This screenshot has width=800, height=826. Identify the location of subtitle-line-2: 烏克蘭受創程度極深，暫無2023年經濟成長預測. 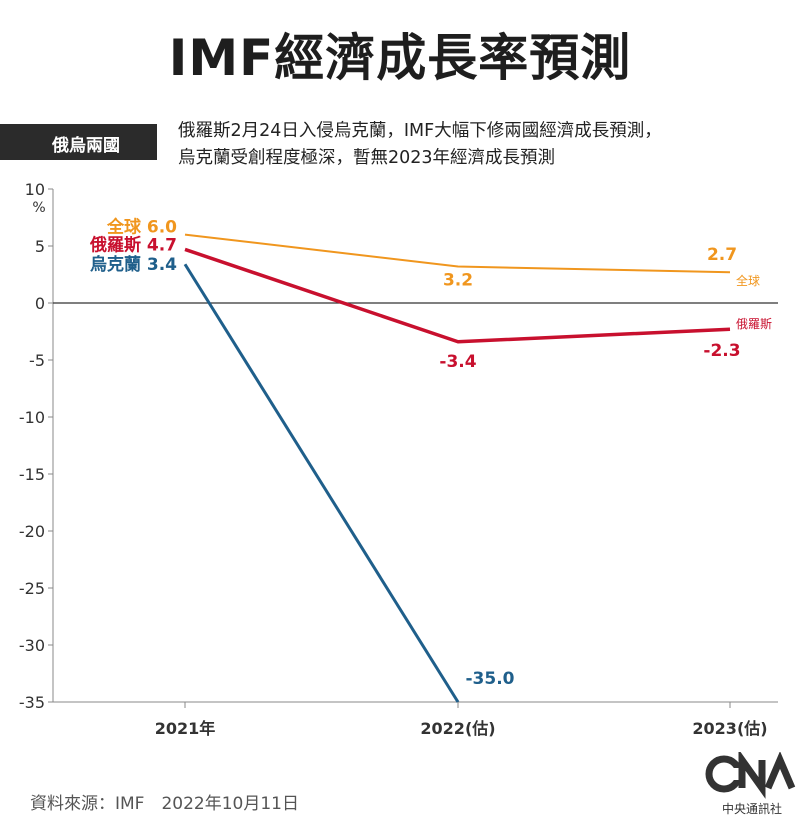
(367, 158).